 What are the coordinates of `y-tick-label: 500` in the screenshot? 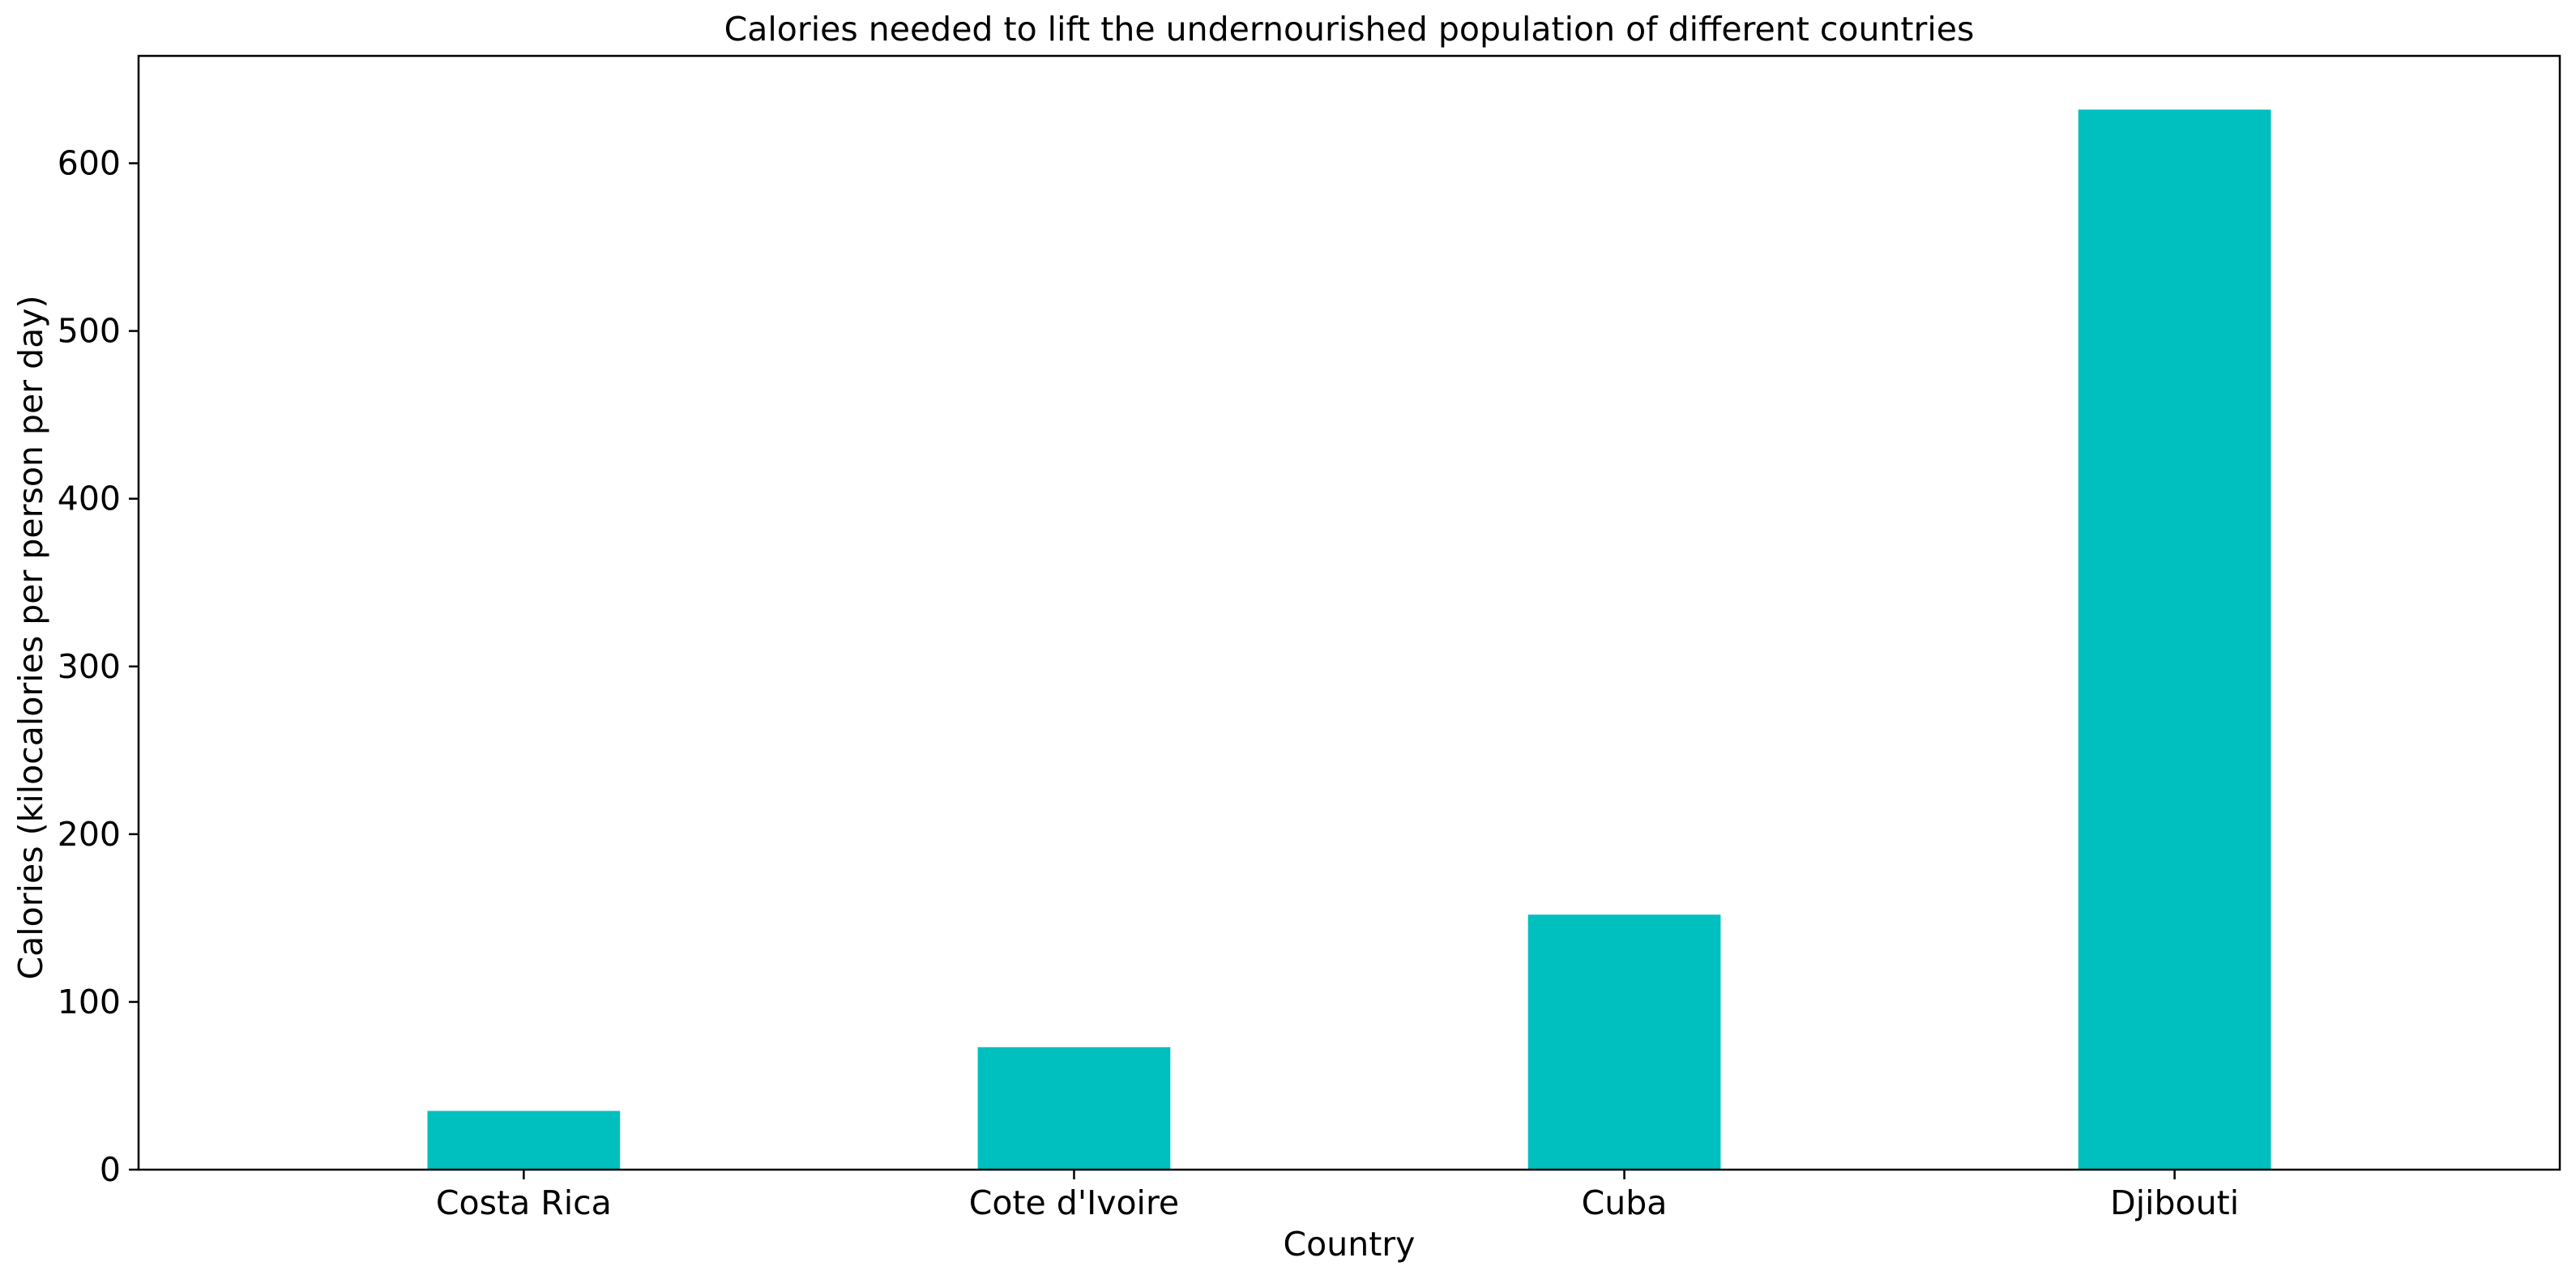 It's located at (89, 331).